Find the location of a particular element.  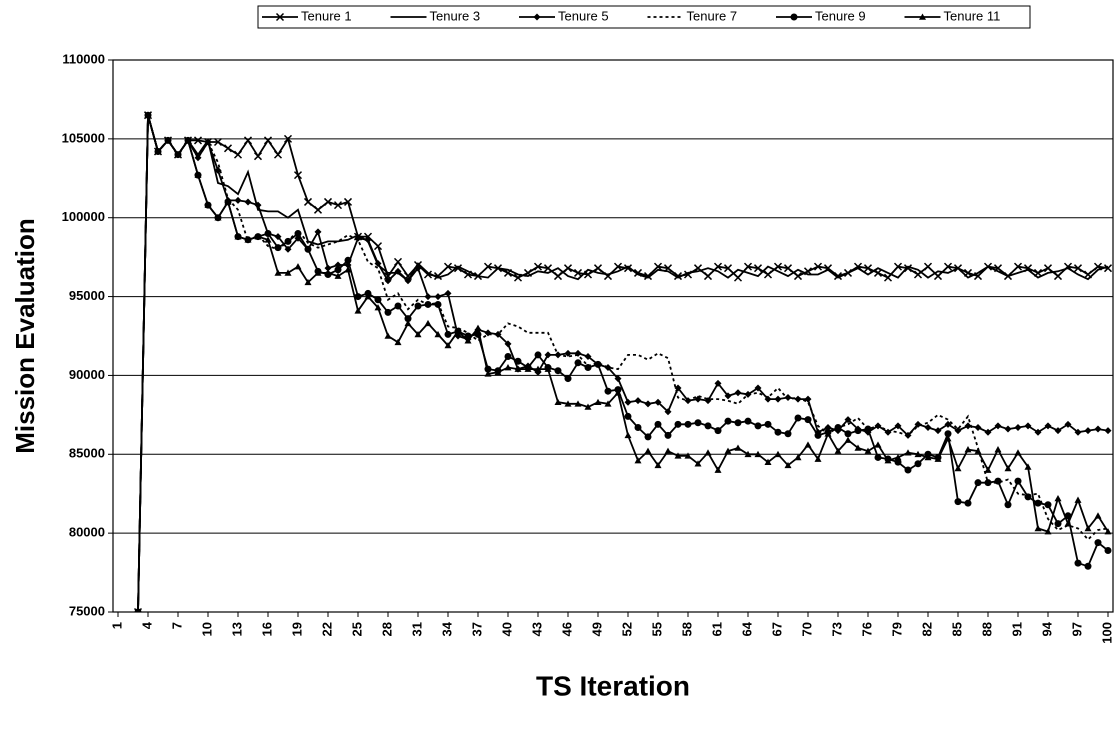

x-tick-label: 58 is located at coordinates (686, 629).